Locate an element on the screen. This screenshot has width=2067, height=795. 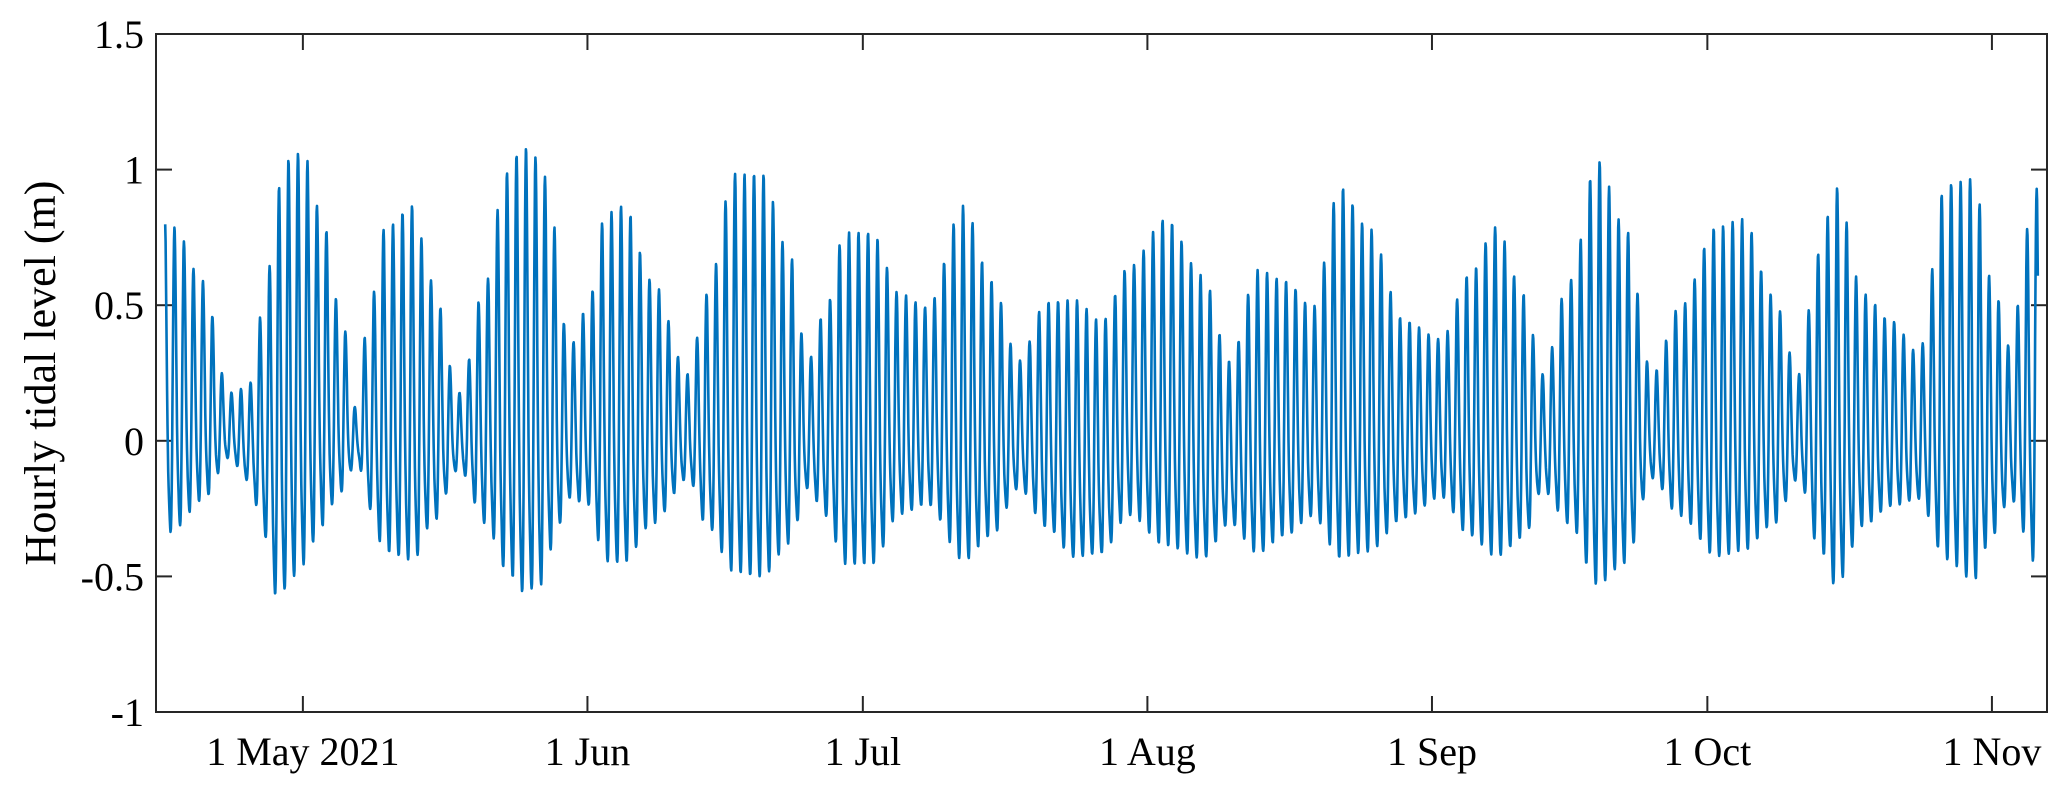
x-tick-label: 1 Jun is located at coordinates (588, 751).